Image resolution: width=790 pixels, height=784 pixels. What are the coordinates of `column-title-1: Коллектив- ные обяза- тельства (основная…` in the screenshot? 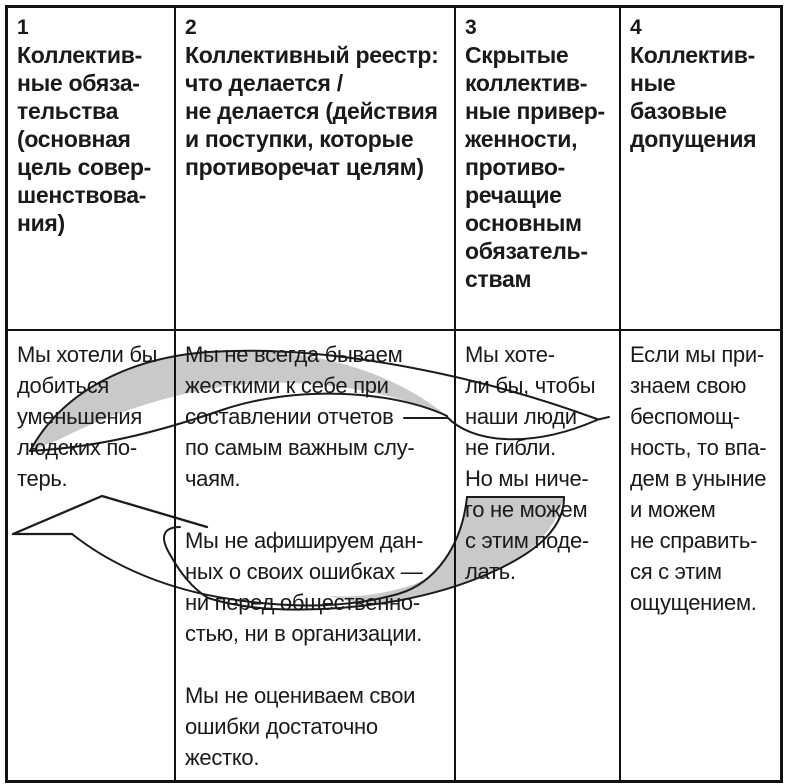 It's located at (84, 139).